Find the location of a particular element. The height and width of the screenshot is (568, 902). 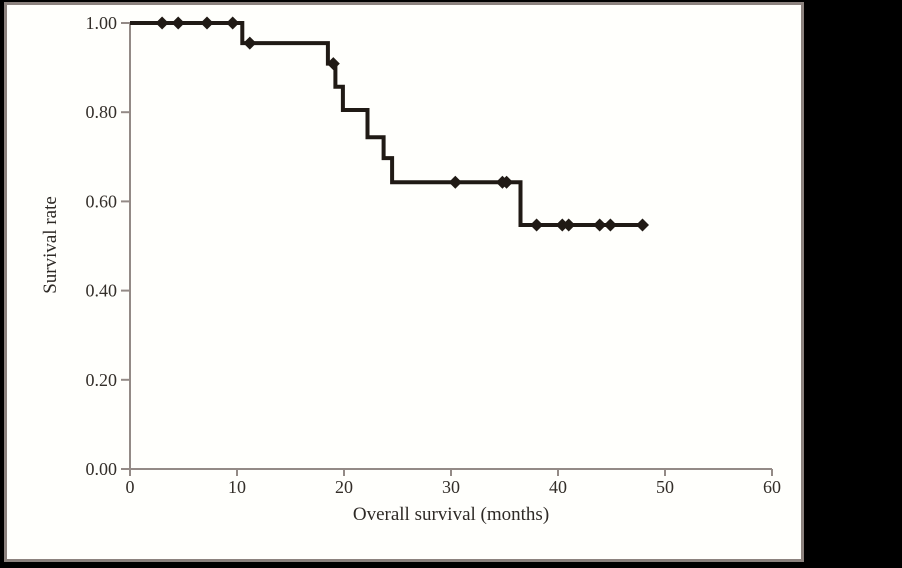

x-tick-label: 60 is located at coordinates (772, 487).